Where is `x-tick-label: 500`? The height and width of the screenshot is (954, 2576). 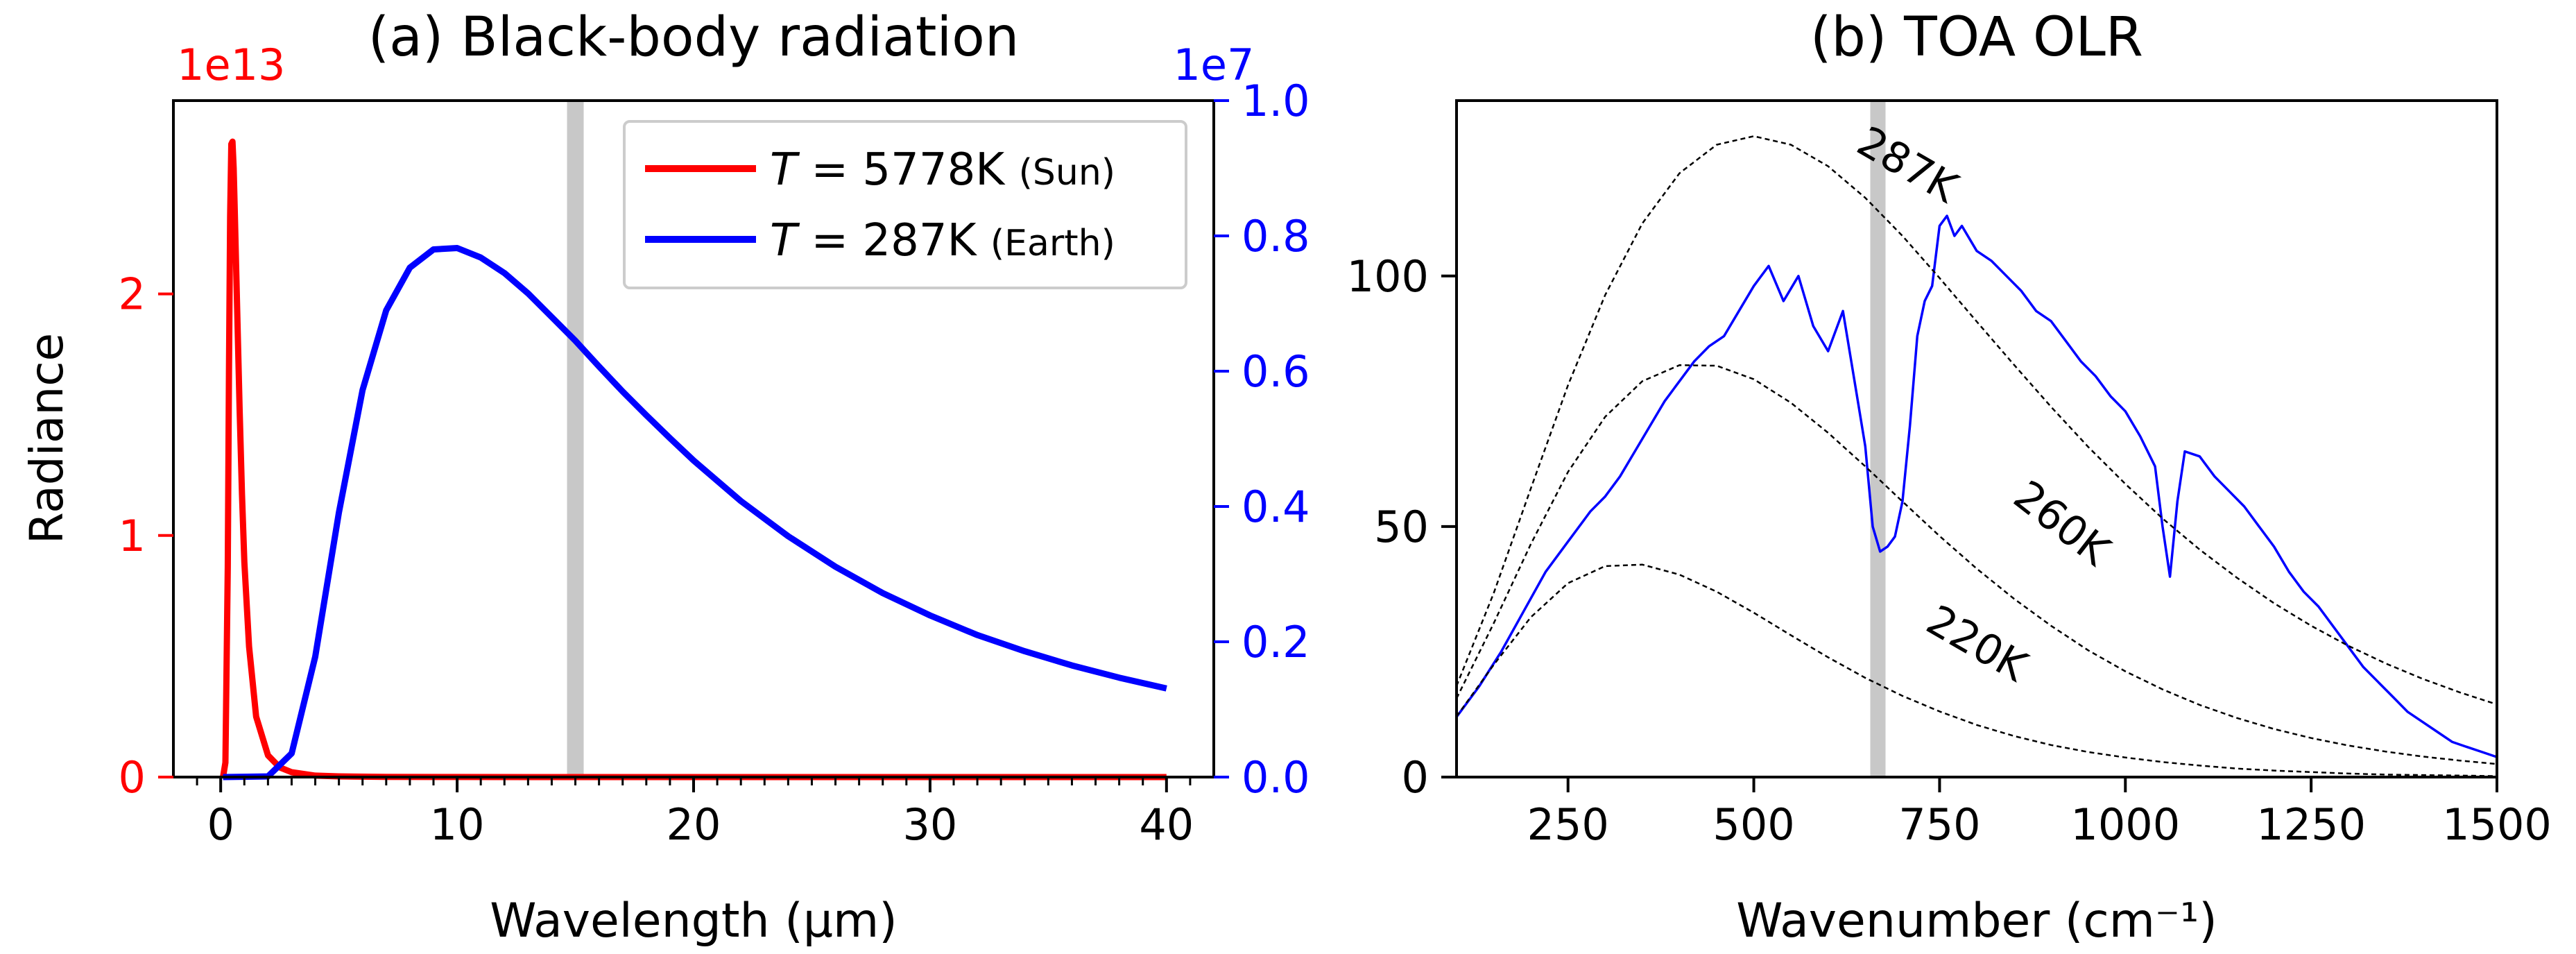
x-tick-label: 500 is located at coordinates (1753, 824).